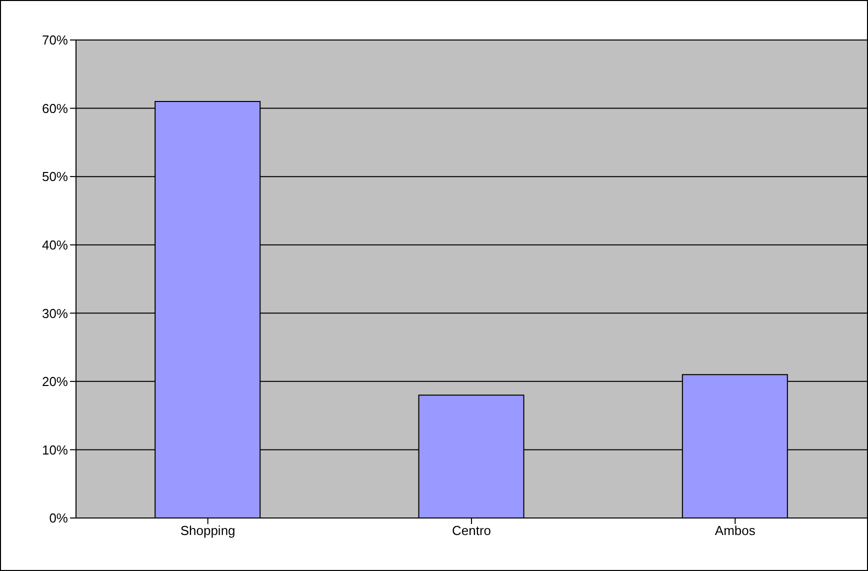 Image resolution: width=868 pixels, height=571 pixels. Describe the element at coordinates (58, 518) in the screenshot. I see `y-tick-label: 0%` at that location.